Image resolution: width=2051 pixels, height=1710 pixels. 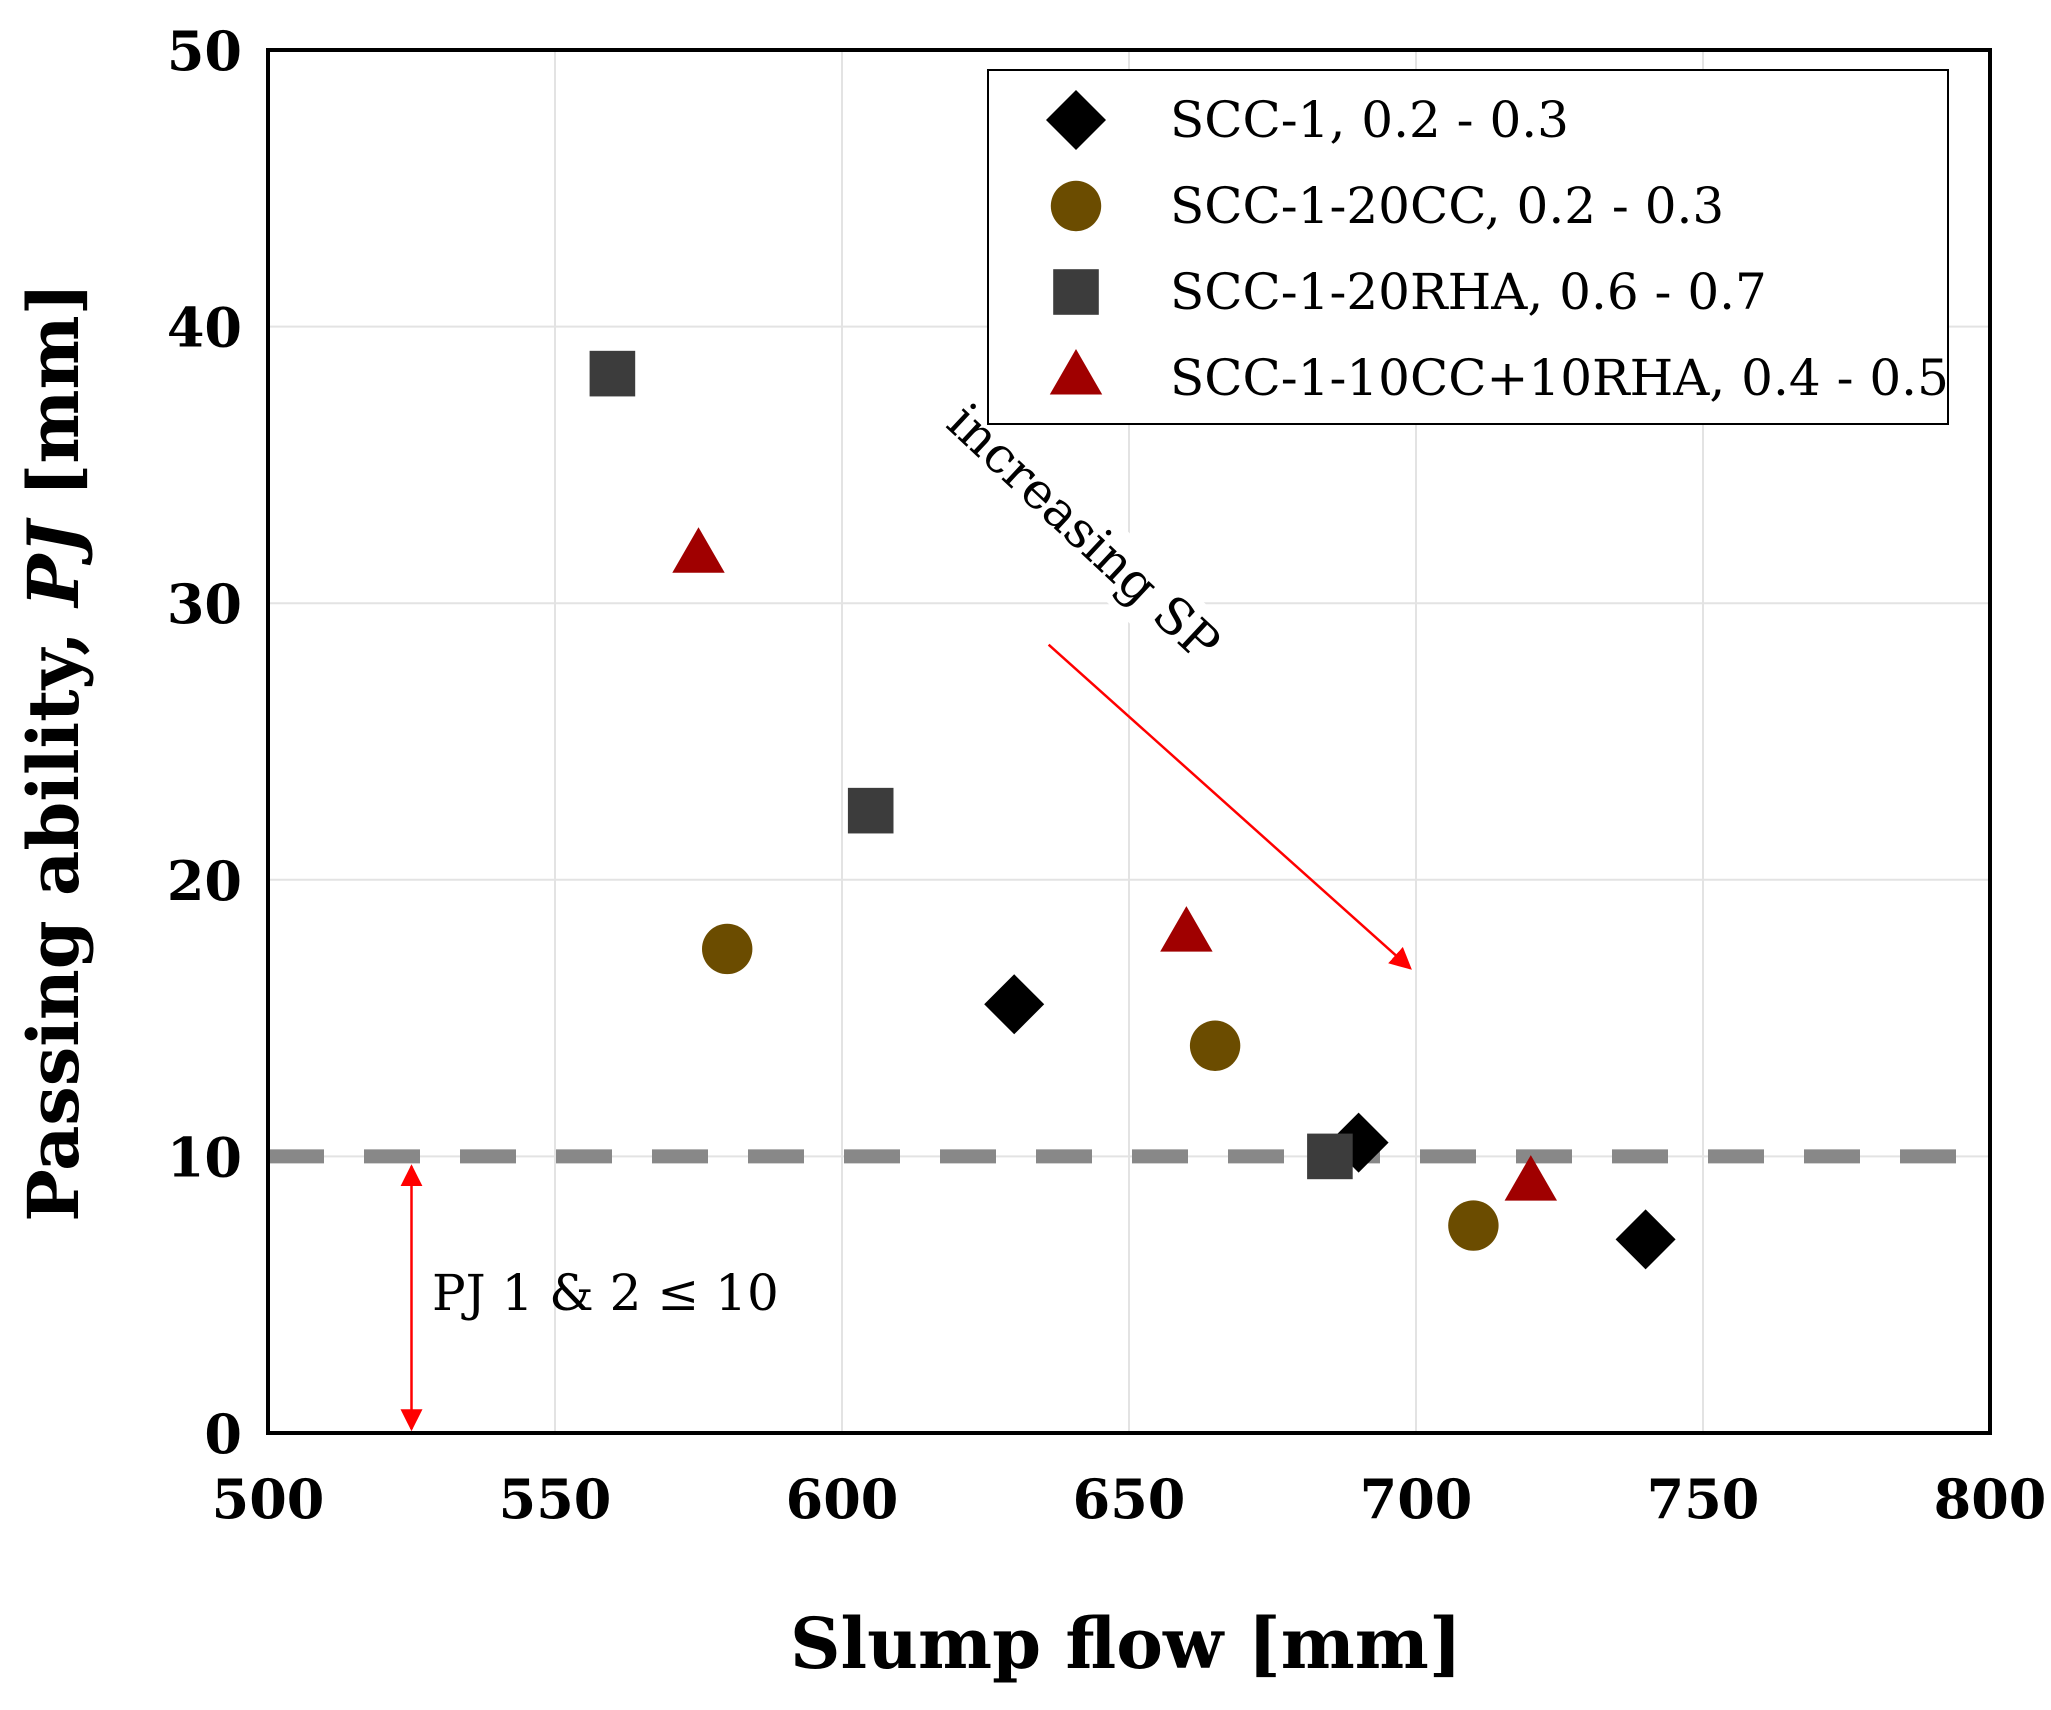 What do you see at coordinates (1703, 1499) in the screenshot?
I see `x-tick-label-750: 750` at bounding box center [1703, 1499].